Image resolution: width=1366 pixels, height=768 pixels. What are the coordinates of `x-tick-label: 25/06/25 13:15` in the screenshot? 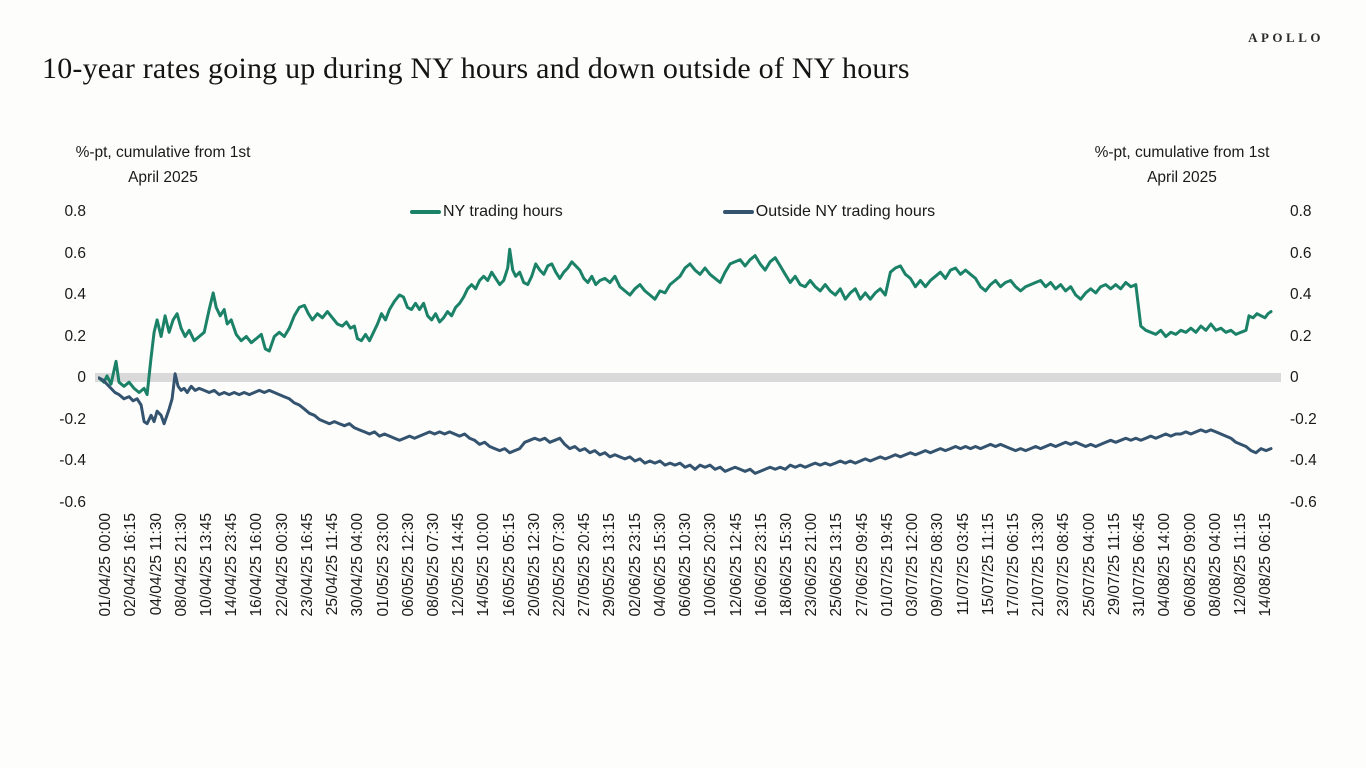 It's located at (837, 565).